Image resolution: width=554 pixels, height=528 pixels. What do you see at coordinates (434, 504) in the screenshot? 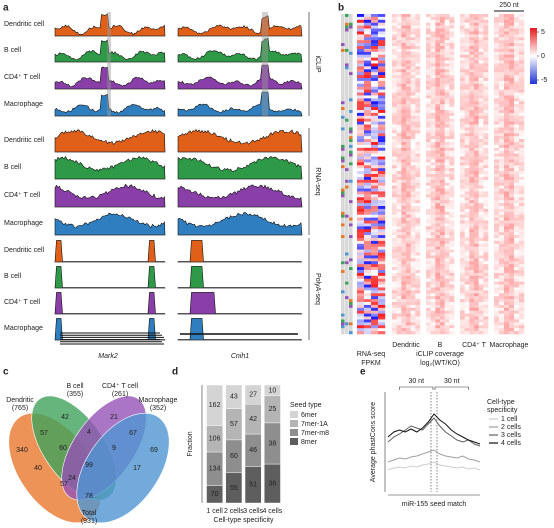
I see `x-axis-label: miR-155 seed match` at bounding box center [434, 504].